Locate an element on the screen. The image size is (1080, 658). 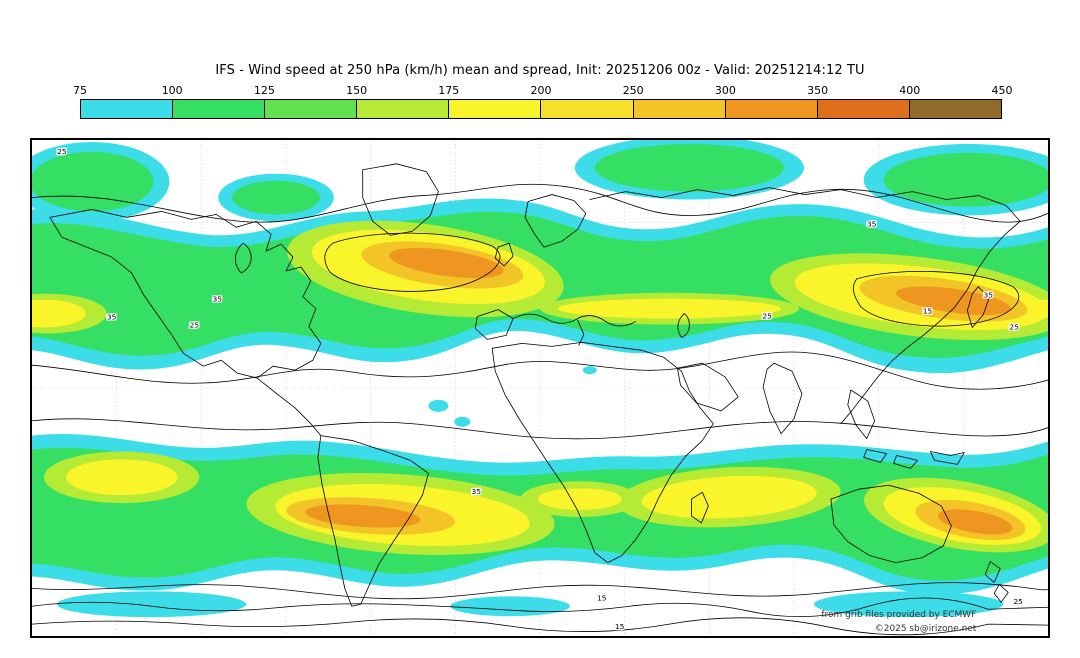
colorbar: 75 100 125 150 175 200 250 300 350 400 450 is located at coordinates (543, 101).